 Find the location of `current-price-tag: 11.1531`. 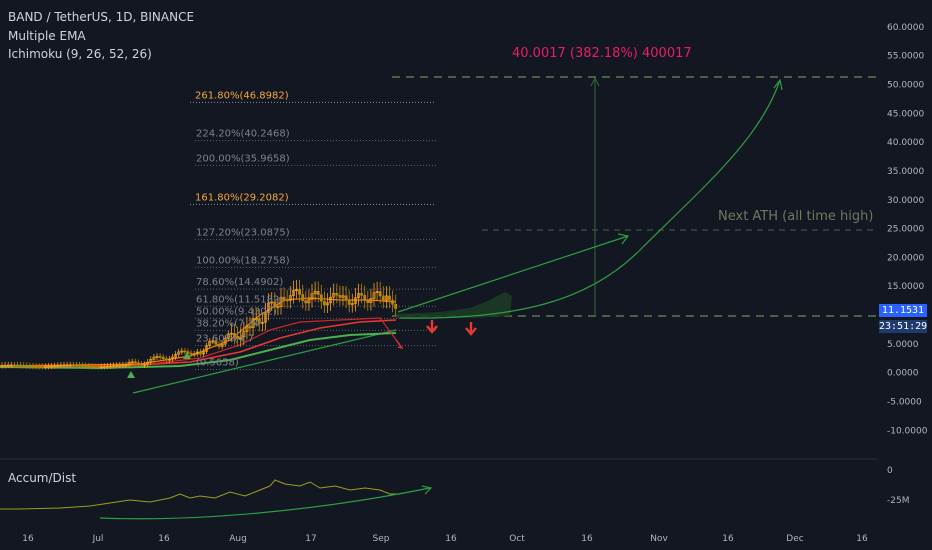

current-price-tag: 11.1531 is located at coordinates (903, 310).